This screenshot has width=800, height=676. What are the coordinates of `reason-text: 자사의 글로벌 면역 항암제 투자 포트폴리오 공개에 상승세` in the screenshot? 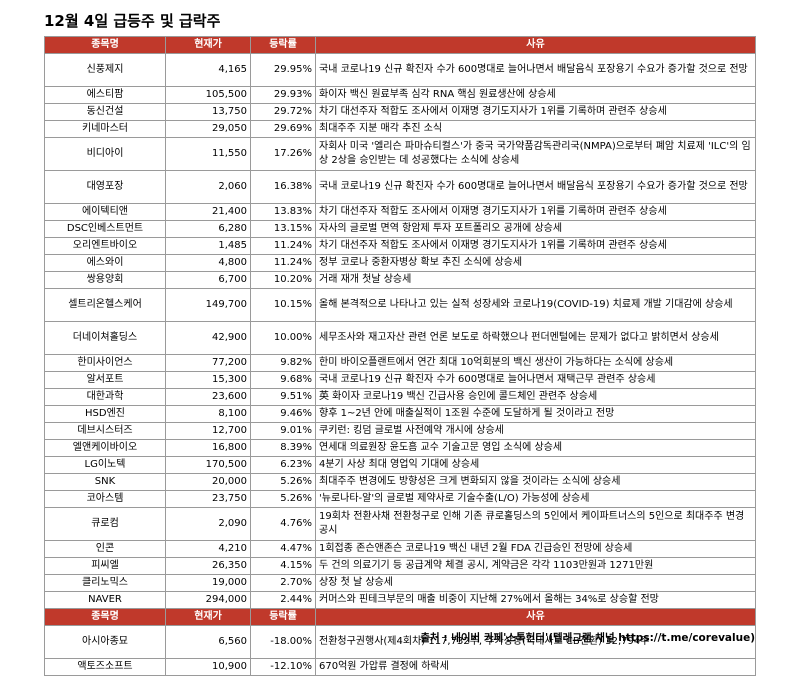 It's located at (535, 229).